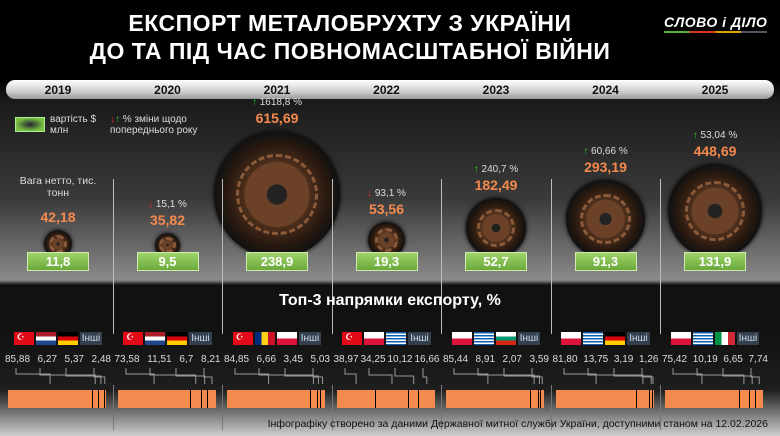 This screenshot has height=436, width=780. Describe the element at coordinates (758, 359) in the screenshot. I see `share-value: 7,74` at that location.